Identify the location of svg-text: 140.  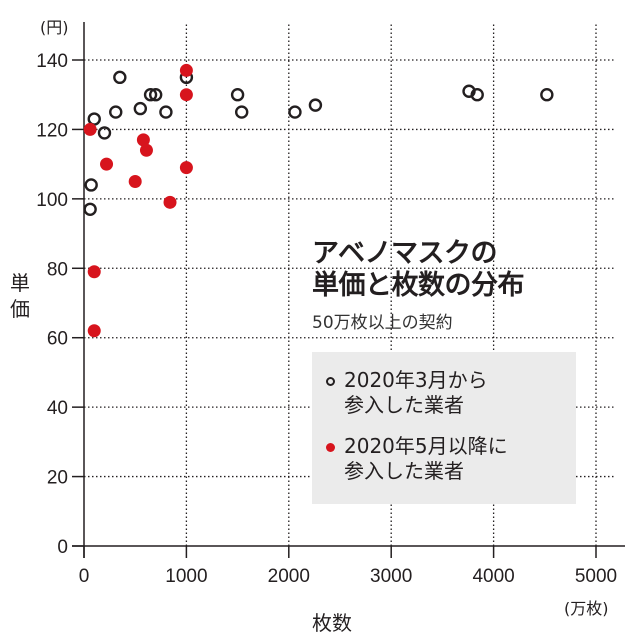
(52, 61).